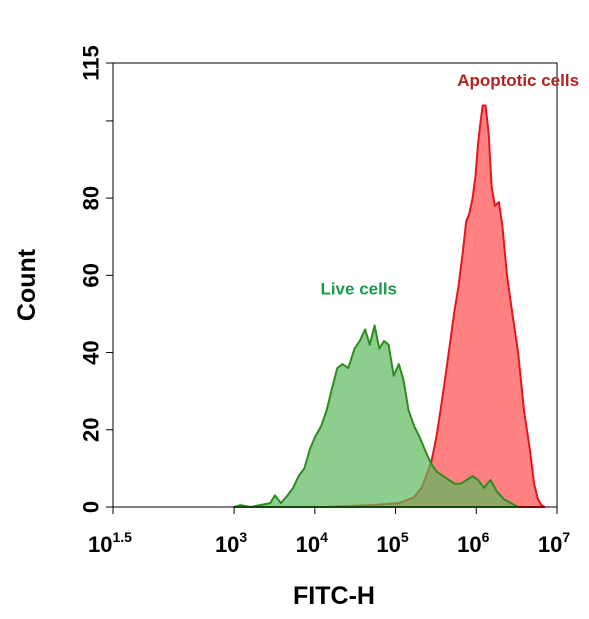  What do you see at coordinates (27, 284) in the screenshot?
I see `y-axis-title: Count` at bounding box center [27, 284].